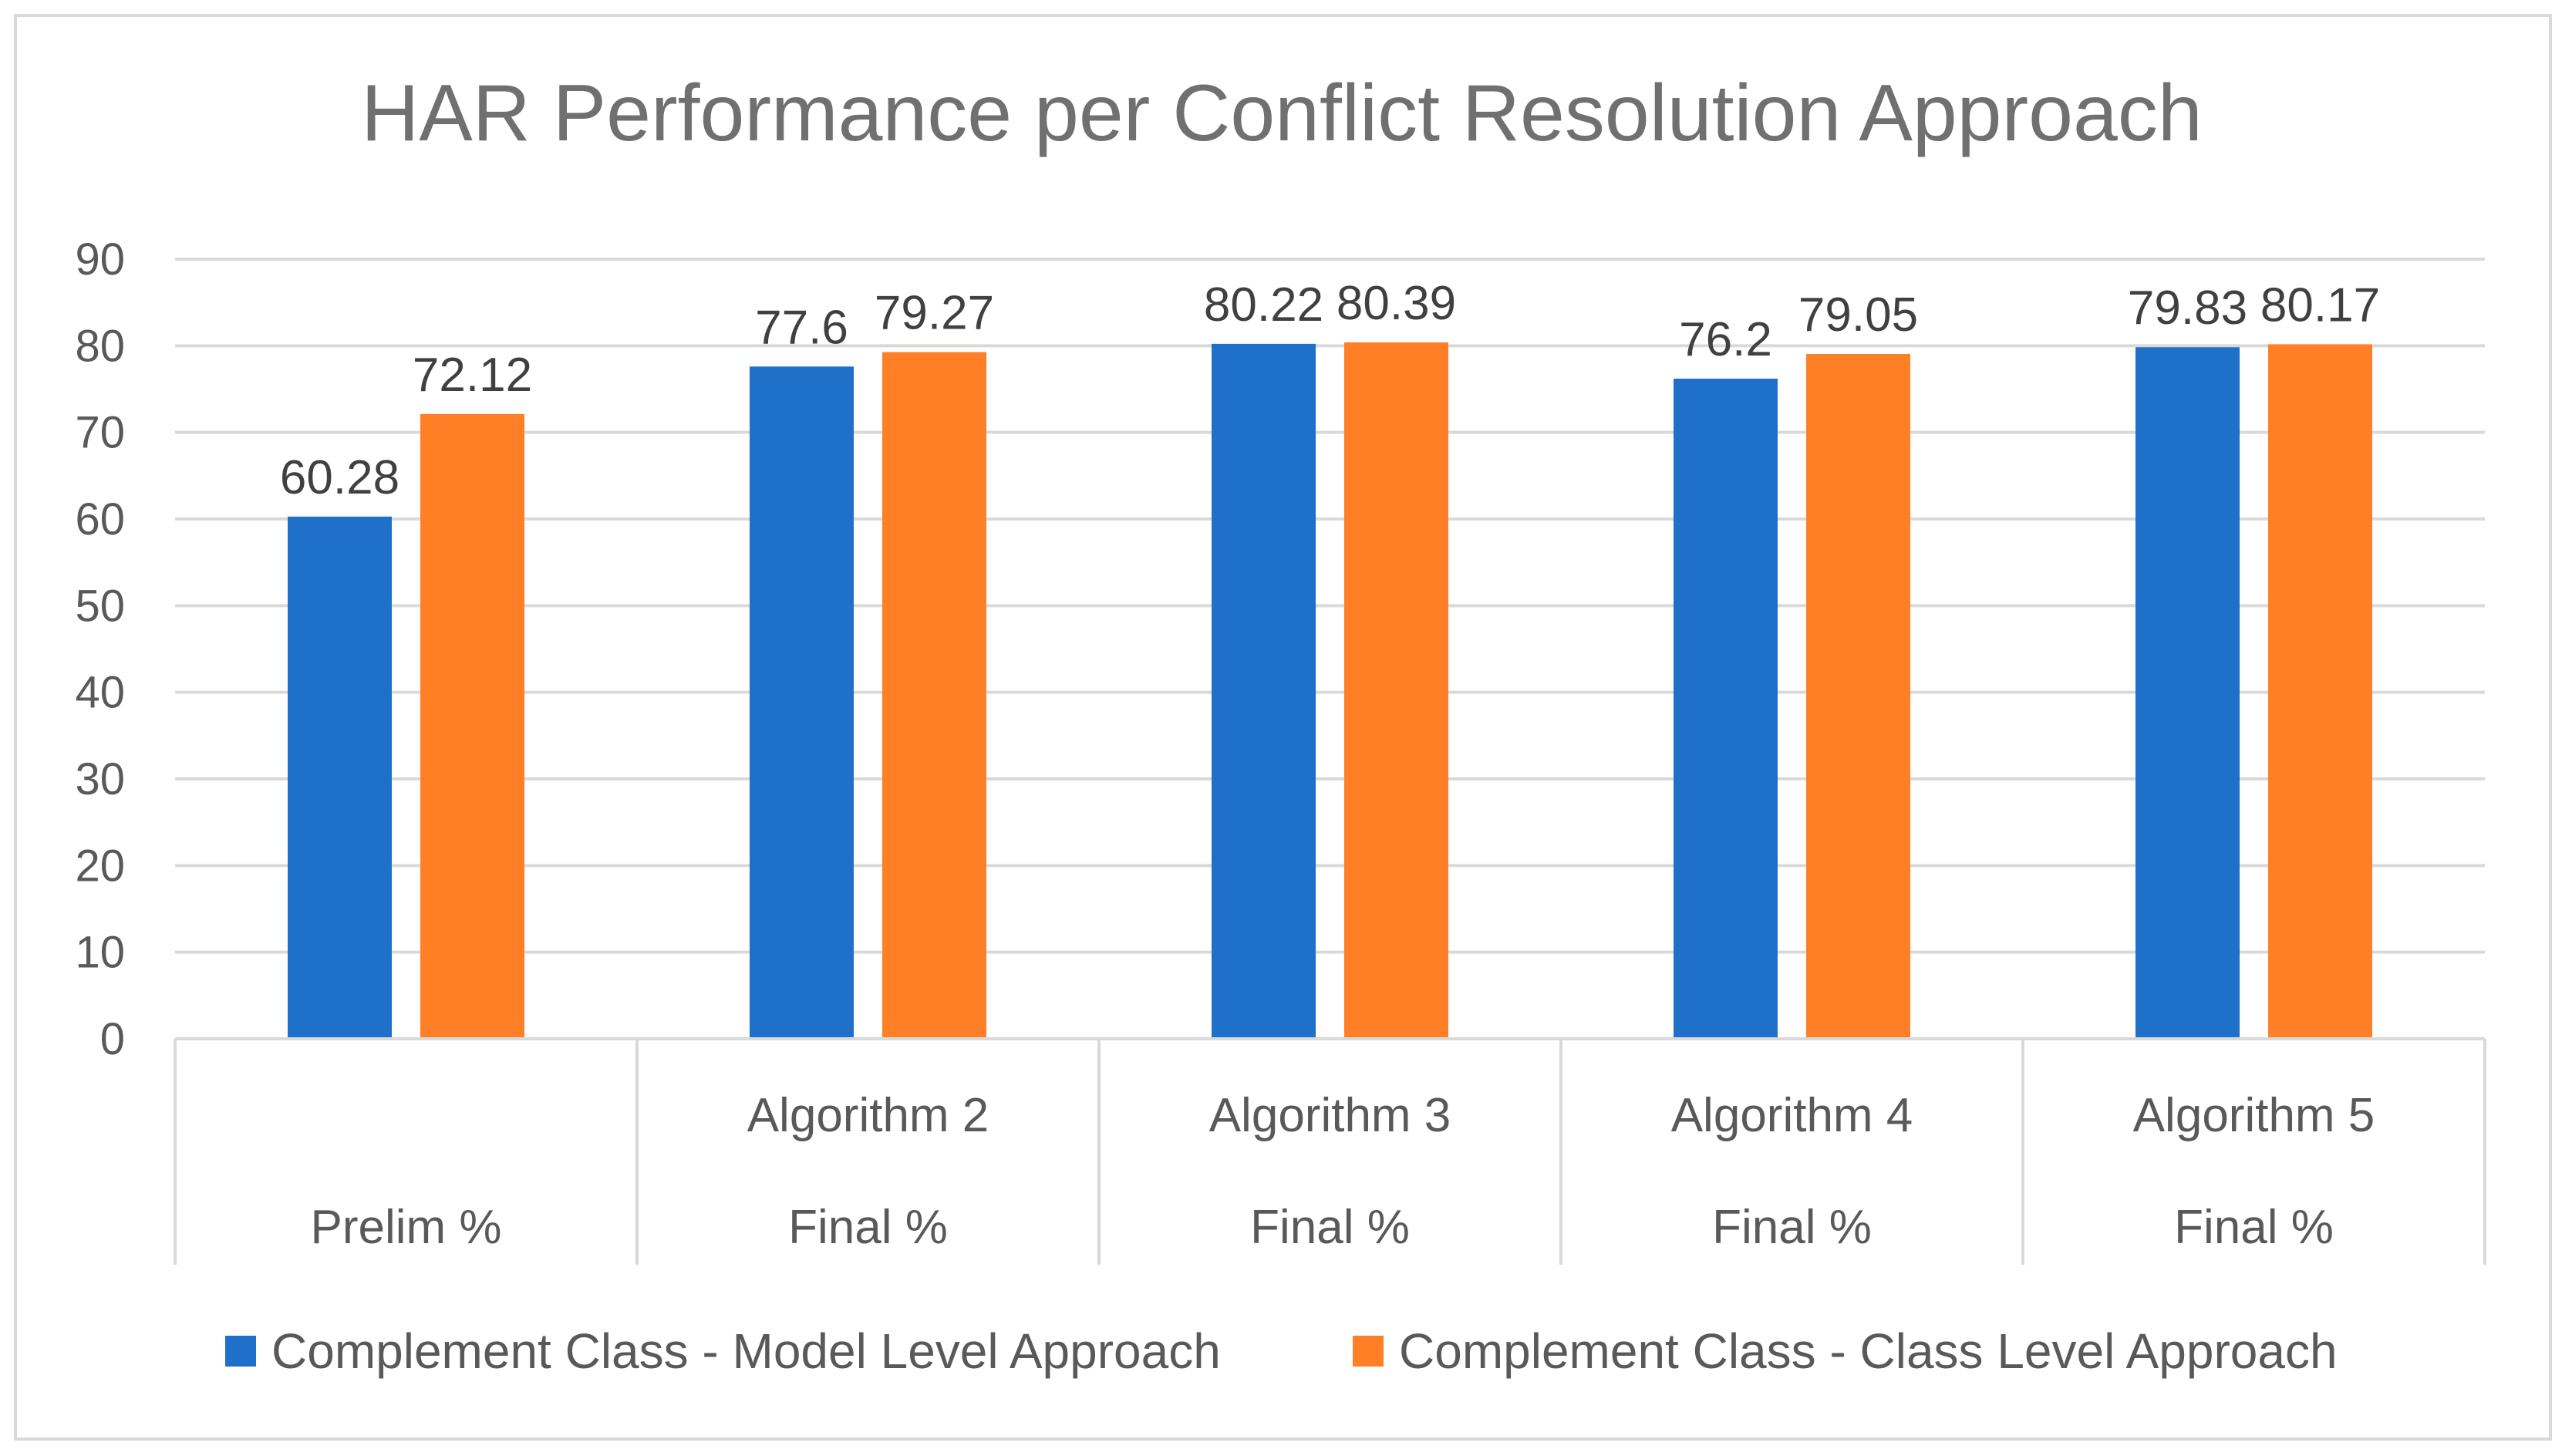  What do you see at coordinates (100, 866) in the screenshot?
I see `y-tick-label: 20` at bounding box center [100, 866].